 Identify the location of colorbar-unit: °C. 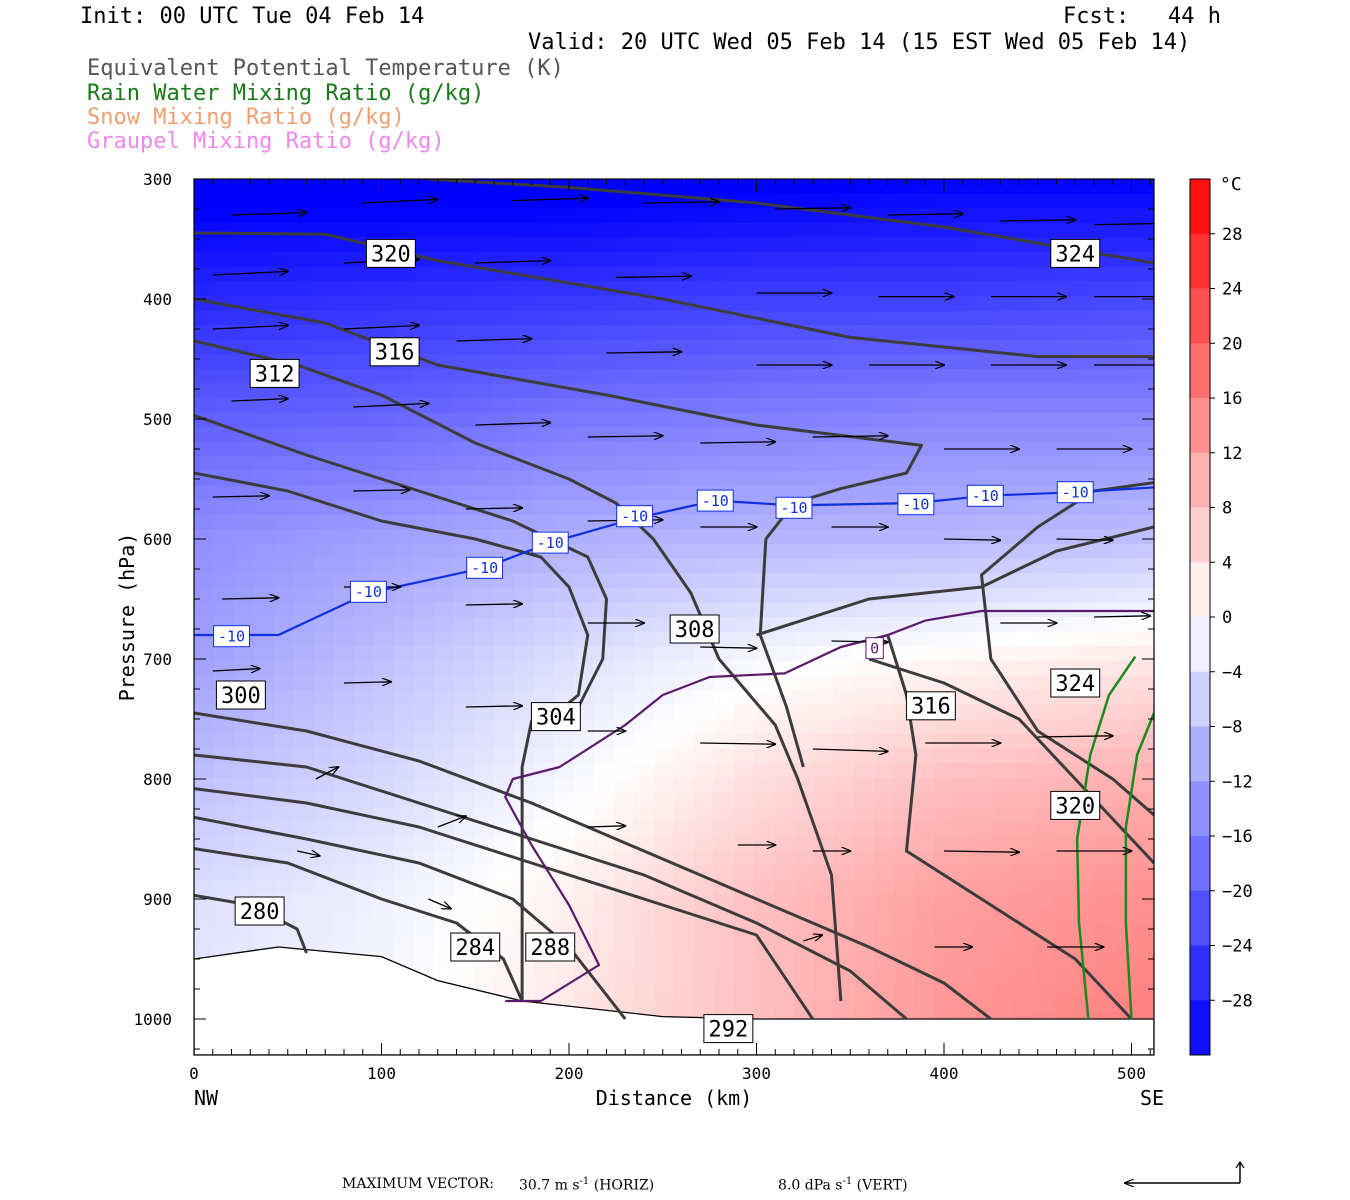
(1231, 184).